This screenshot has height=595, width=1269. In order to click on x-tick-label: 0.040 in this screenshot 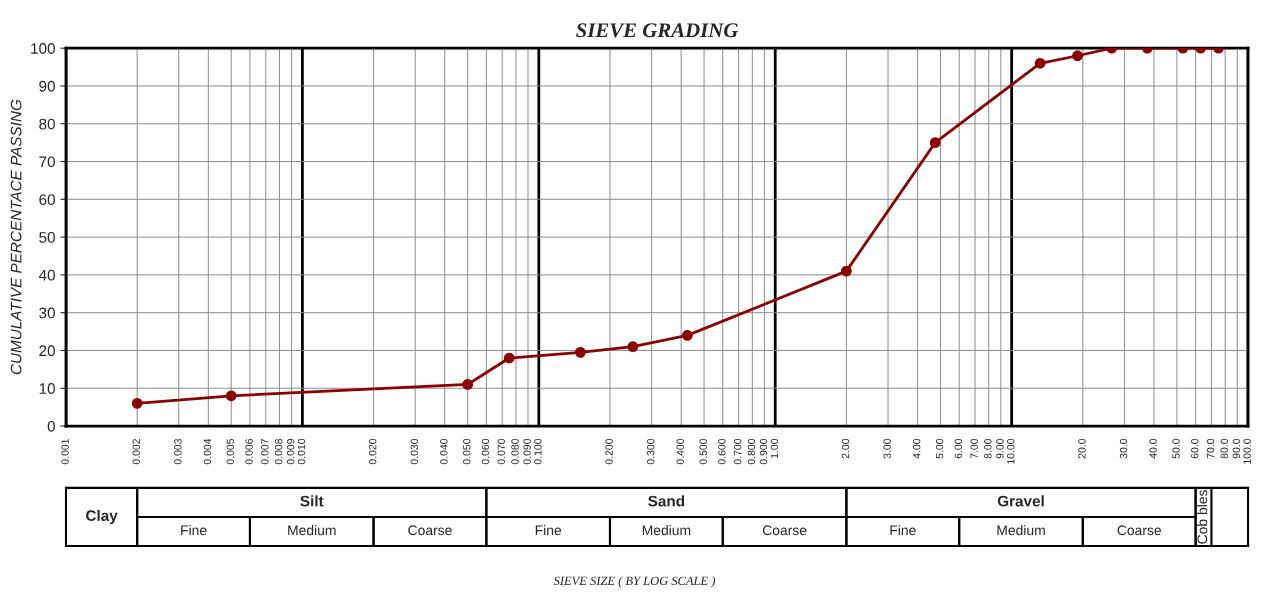, I will do `click(444, 451)`.